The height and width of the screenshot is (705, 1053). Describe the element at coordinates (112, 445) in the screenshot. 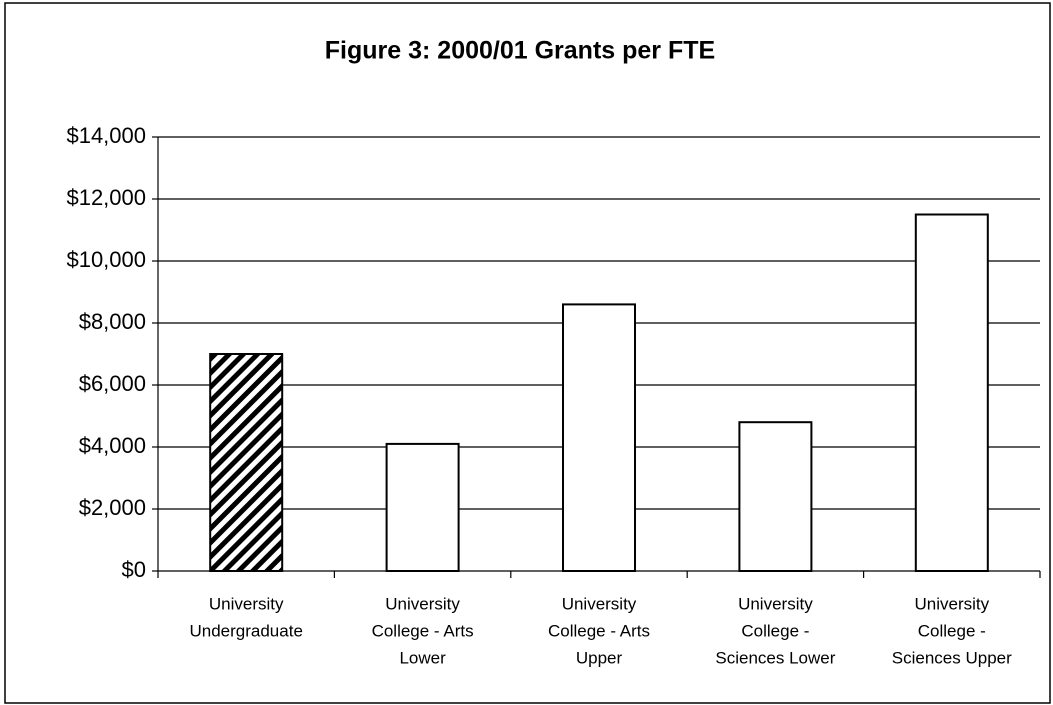

I see `y-tick-label: $4,000` at that location.